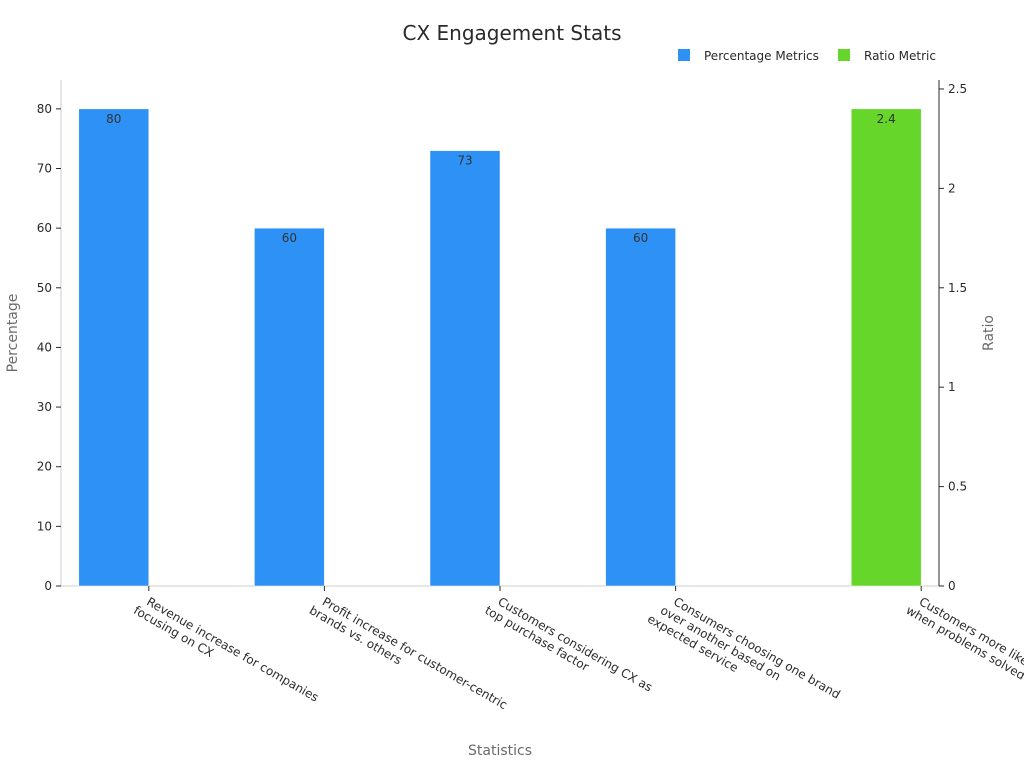 The height and width of the screenshot is (768, 1024). What do you see at coordinates (900, 56) in the screenshot?
I see `legend-label: Ratio Metric` at bounding box center [900, 56].